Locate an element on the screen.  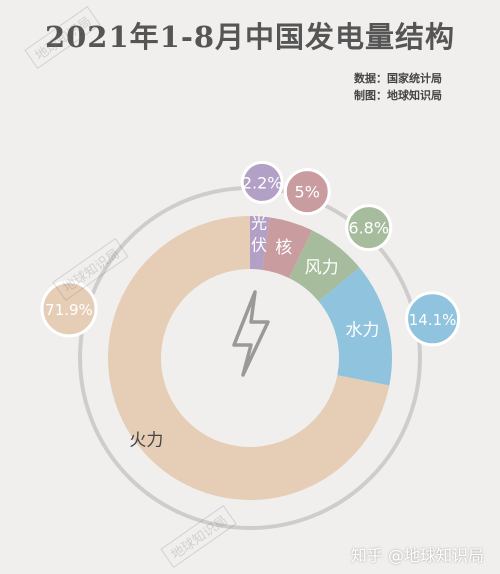
value-label: 2.2% is located at coordinates (262, 182).